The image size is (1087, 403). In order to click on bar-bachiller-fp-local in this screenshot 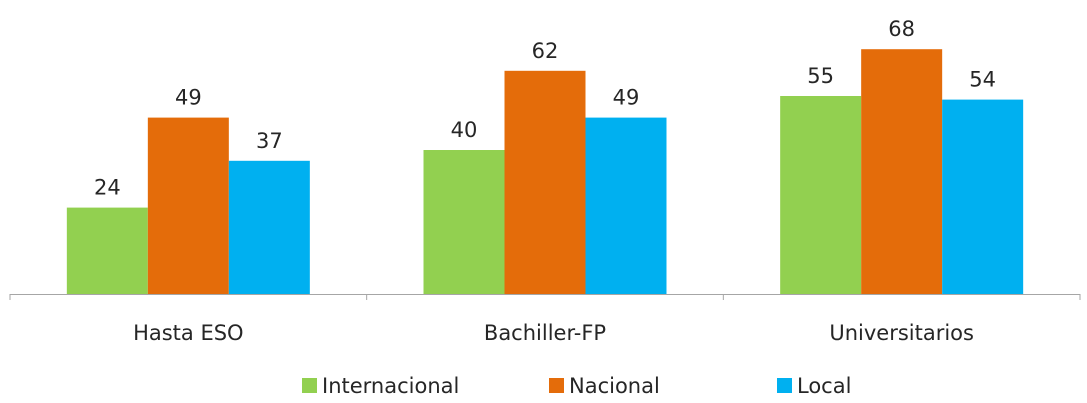, I will do `click(626, 205)`.